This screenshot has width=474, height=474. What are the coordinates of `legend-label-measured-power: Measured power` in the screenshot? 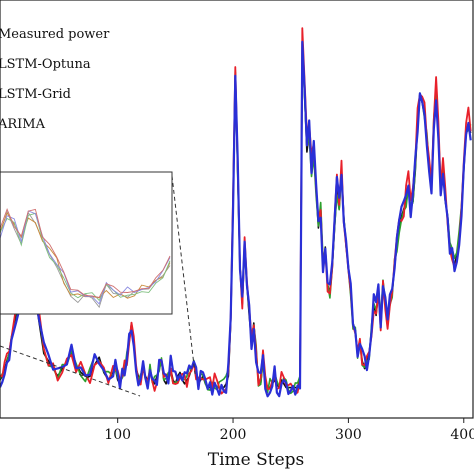 It's located at (55, 34).